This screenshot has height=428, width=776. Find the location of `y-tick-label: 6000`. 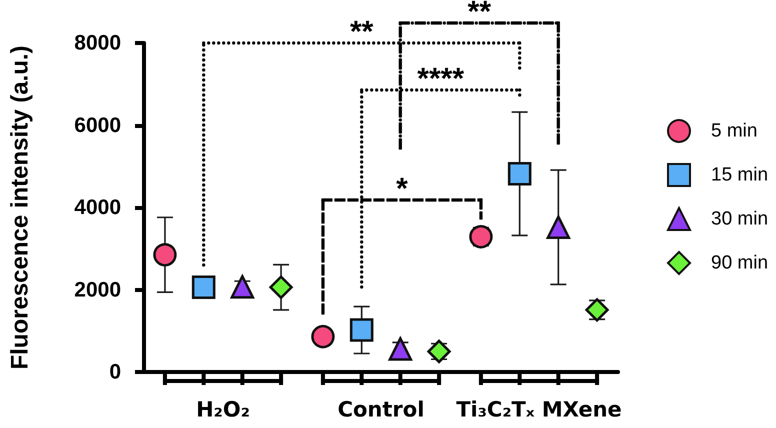

y-tick-label: 6000 is located at coordinates (97, 125).